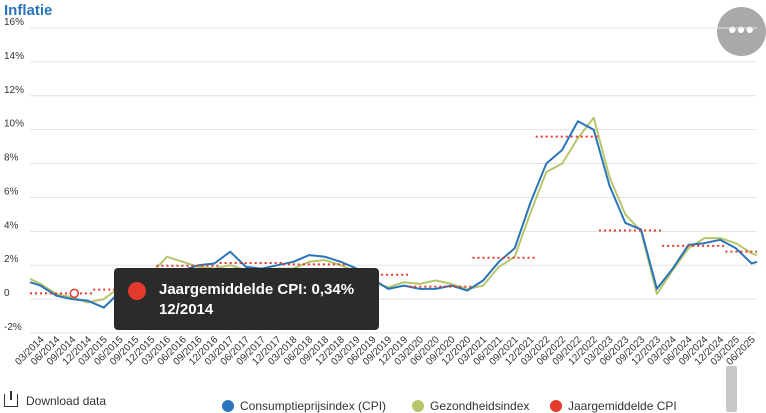 This screenshot has width=766, height=413. I want to click on y-tick-label: 8%, so click(11, 158).